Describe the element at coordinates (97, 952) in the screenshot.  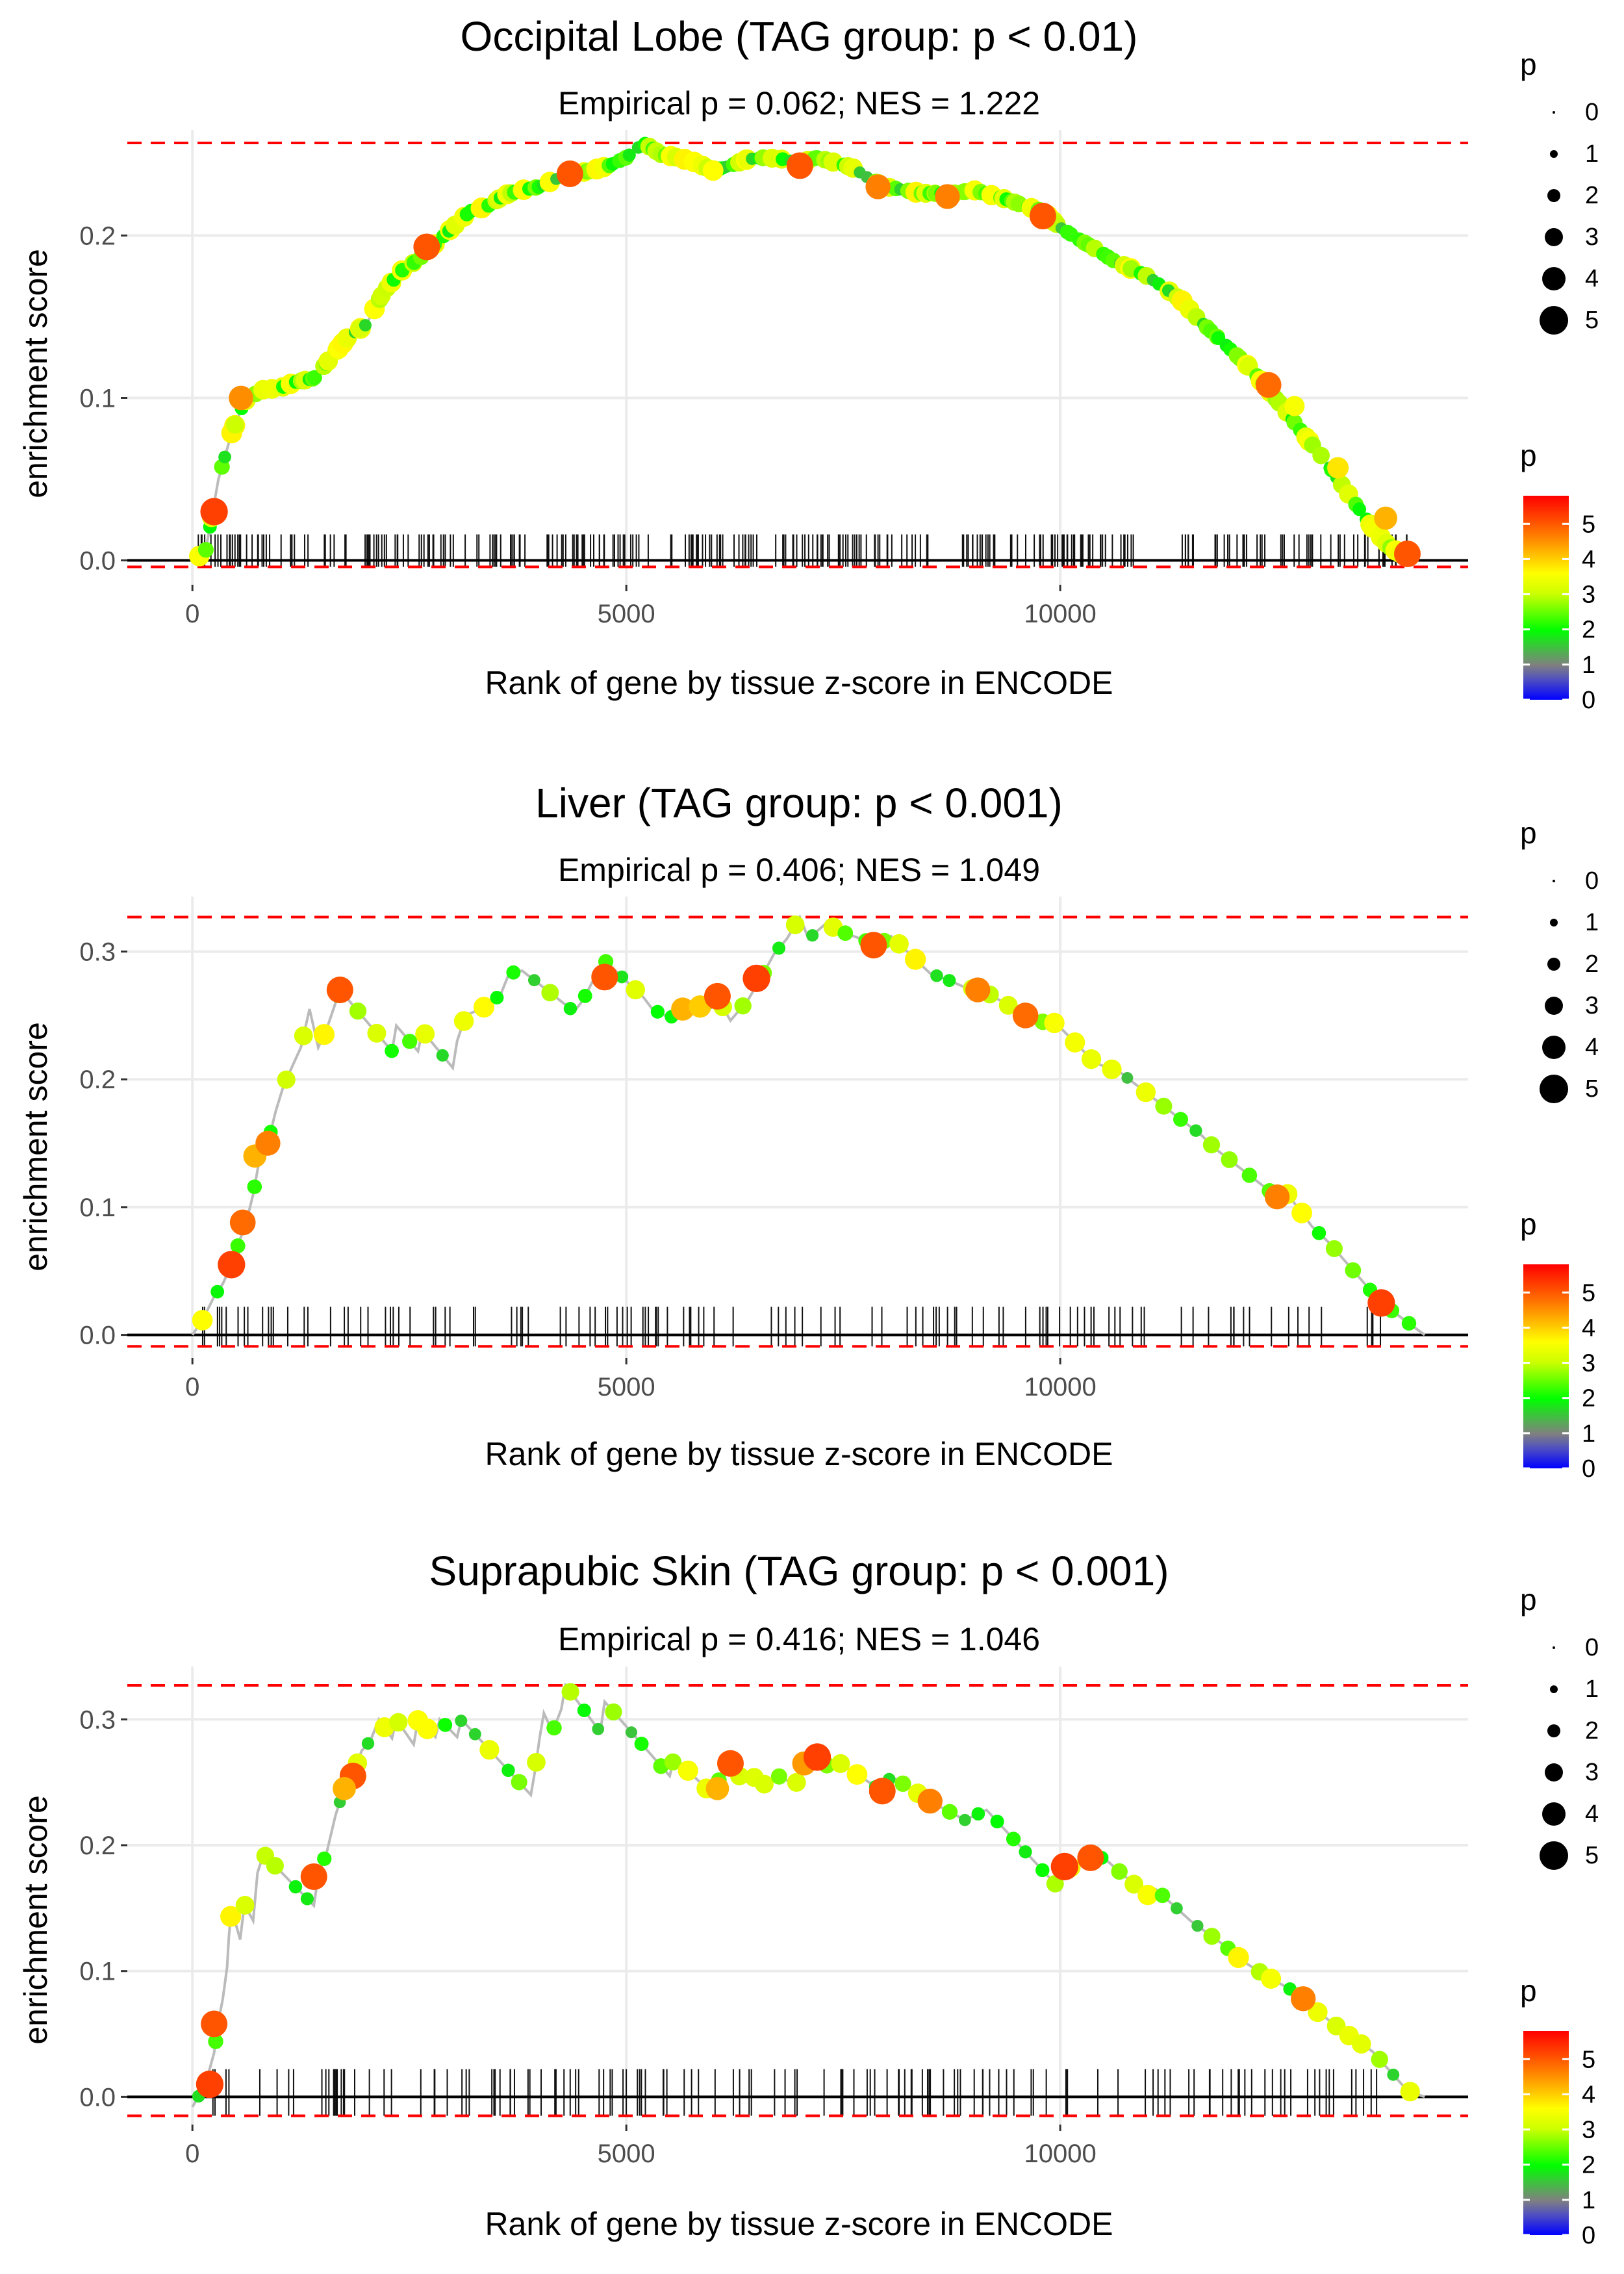
I see `panel-2-ytick-label-3: 0.3` at that location.